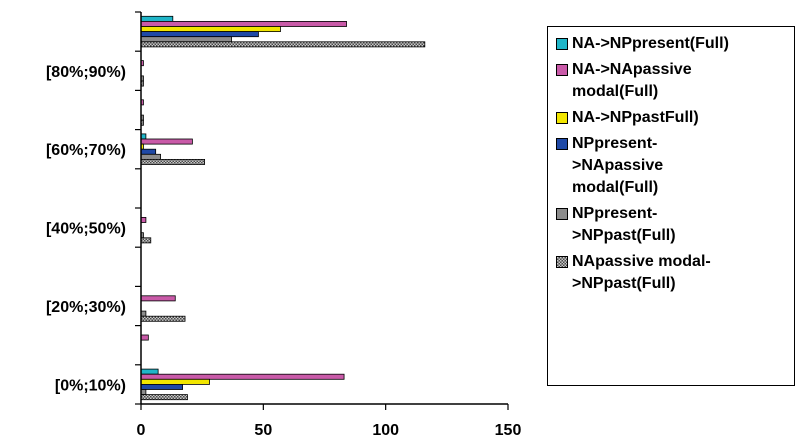  Describe the element at coordinates (90, 385) in the screenshot. I see `category-label-0: [0%;10%)` at that location.